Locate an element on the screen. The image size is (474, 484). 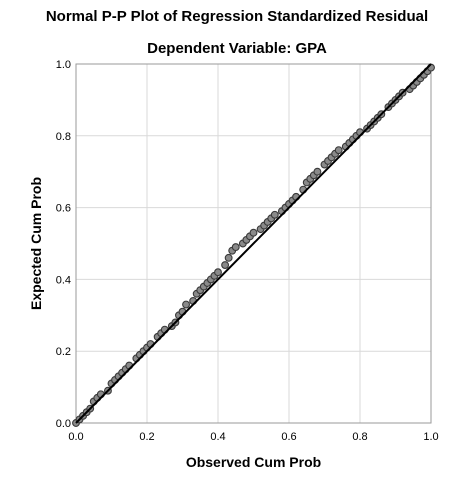
y-tick-label: 1.0 is located at coordinates (63, 65).